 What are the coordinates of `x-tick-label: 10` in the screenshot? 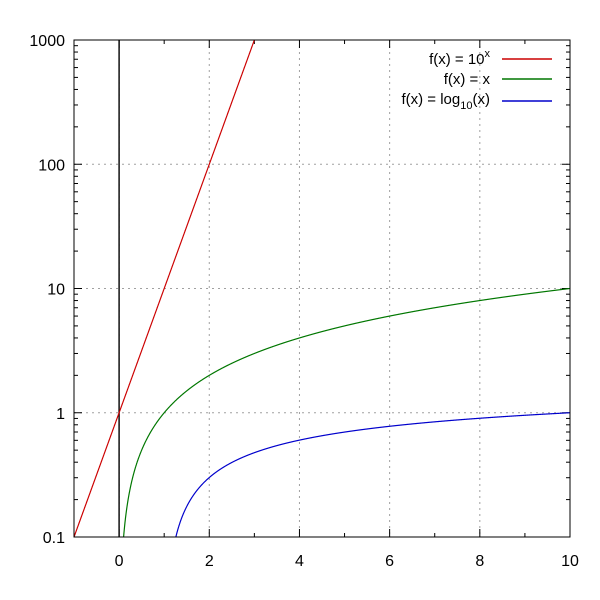 It's located at (570, 561).